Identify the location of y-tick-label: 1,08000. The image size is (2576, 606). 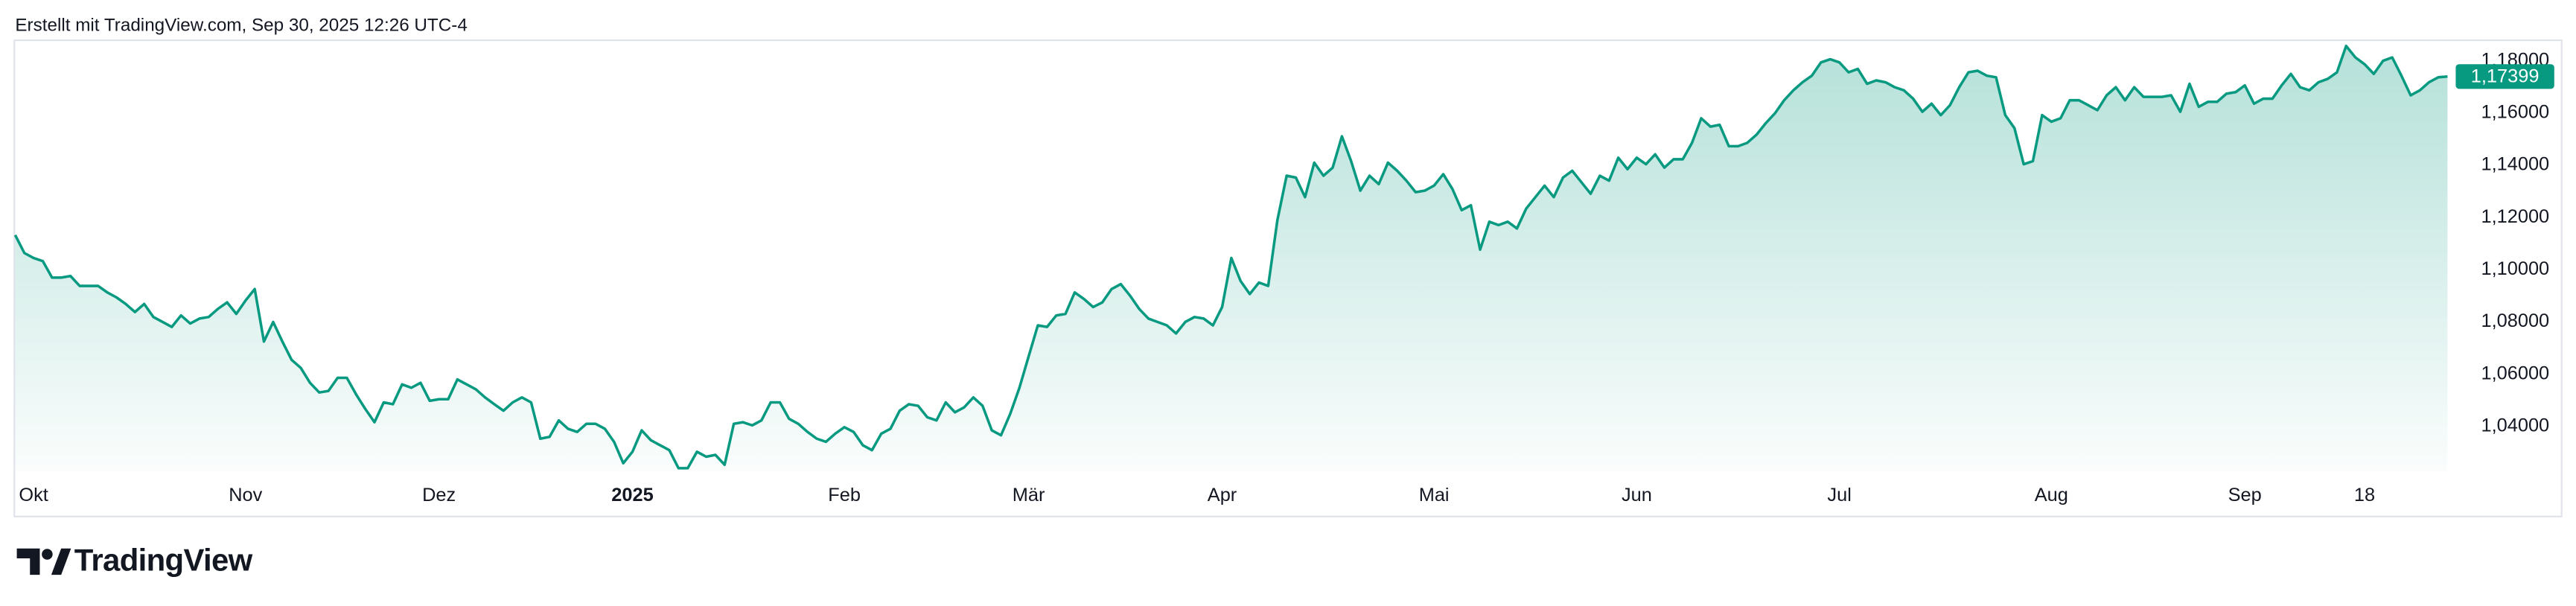
(2515, 320).